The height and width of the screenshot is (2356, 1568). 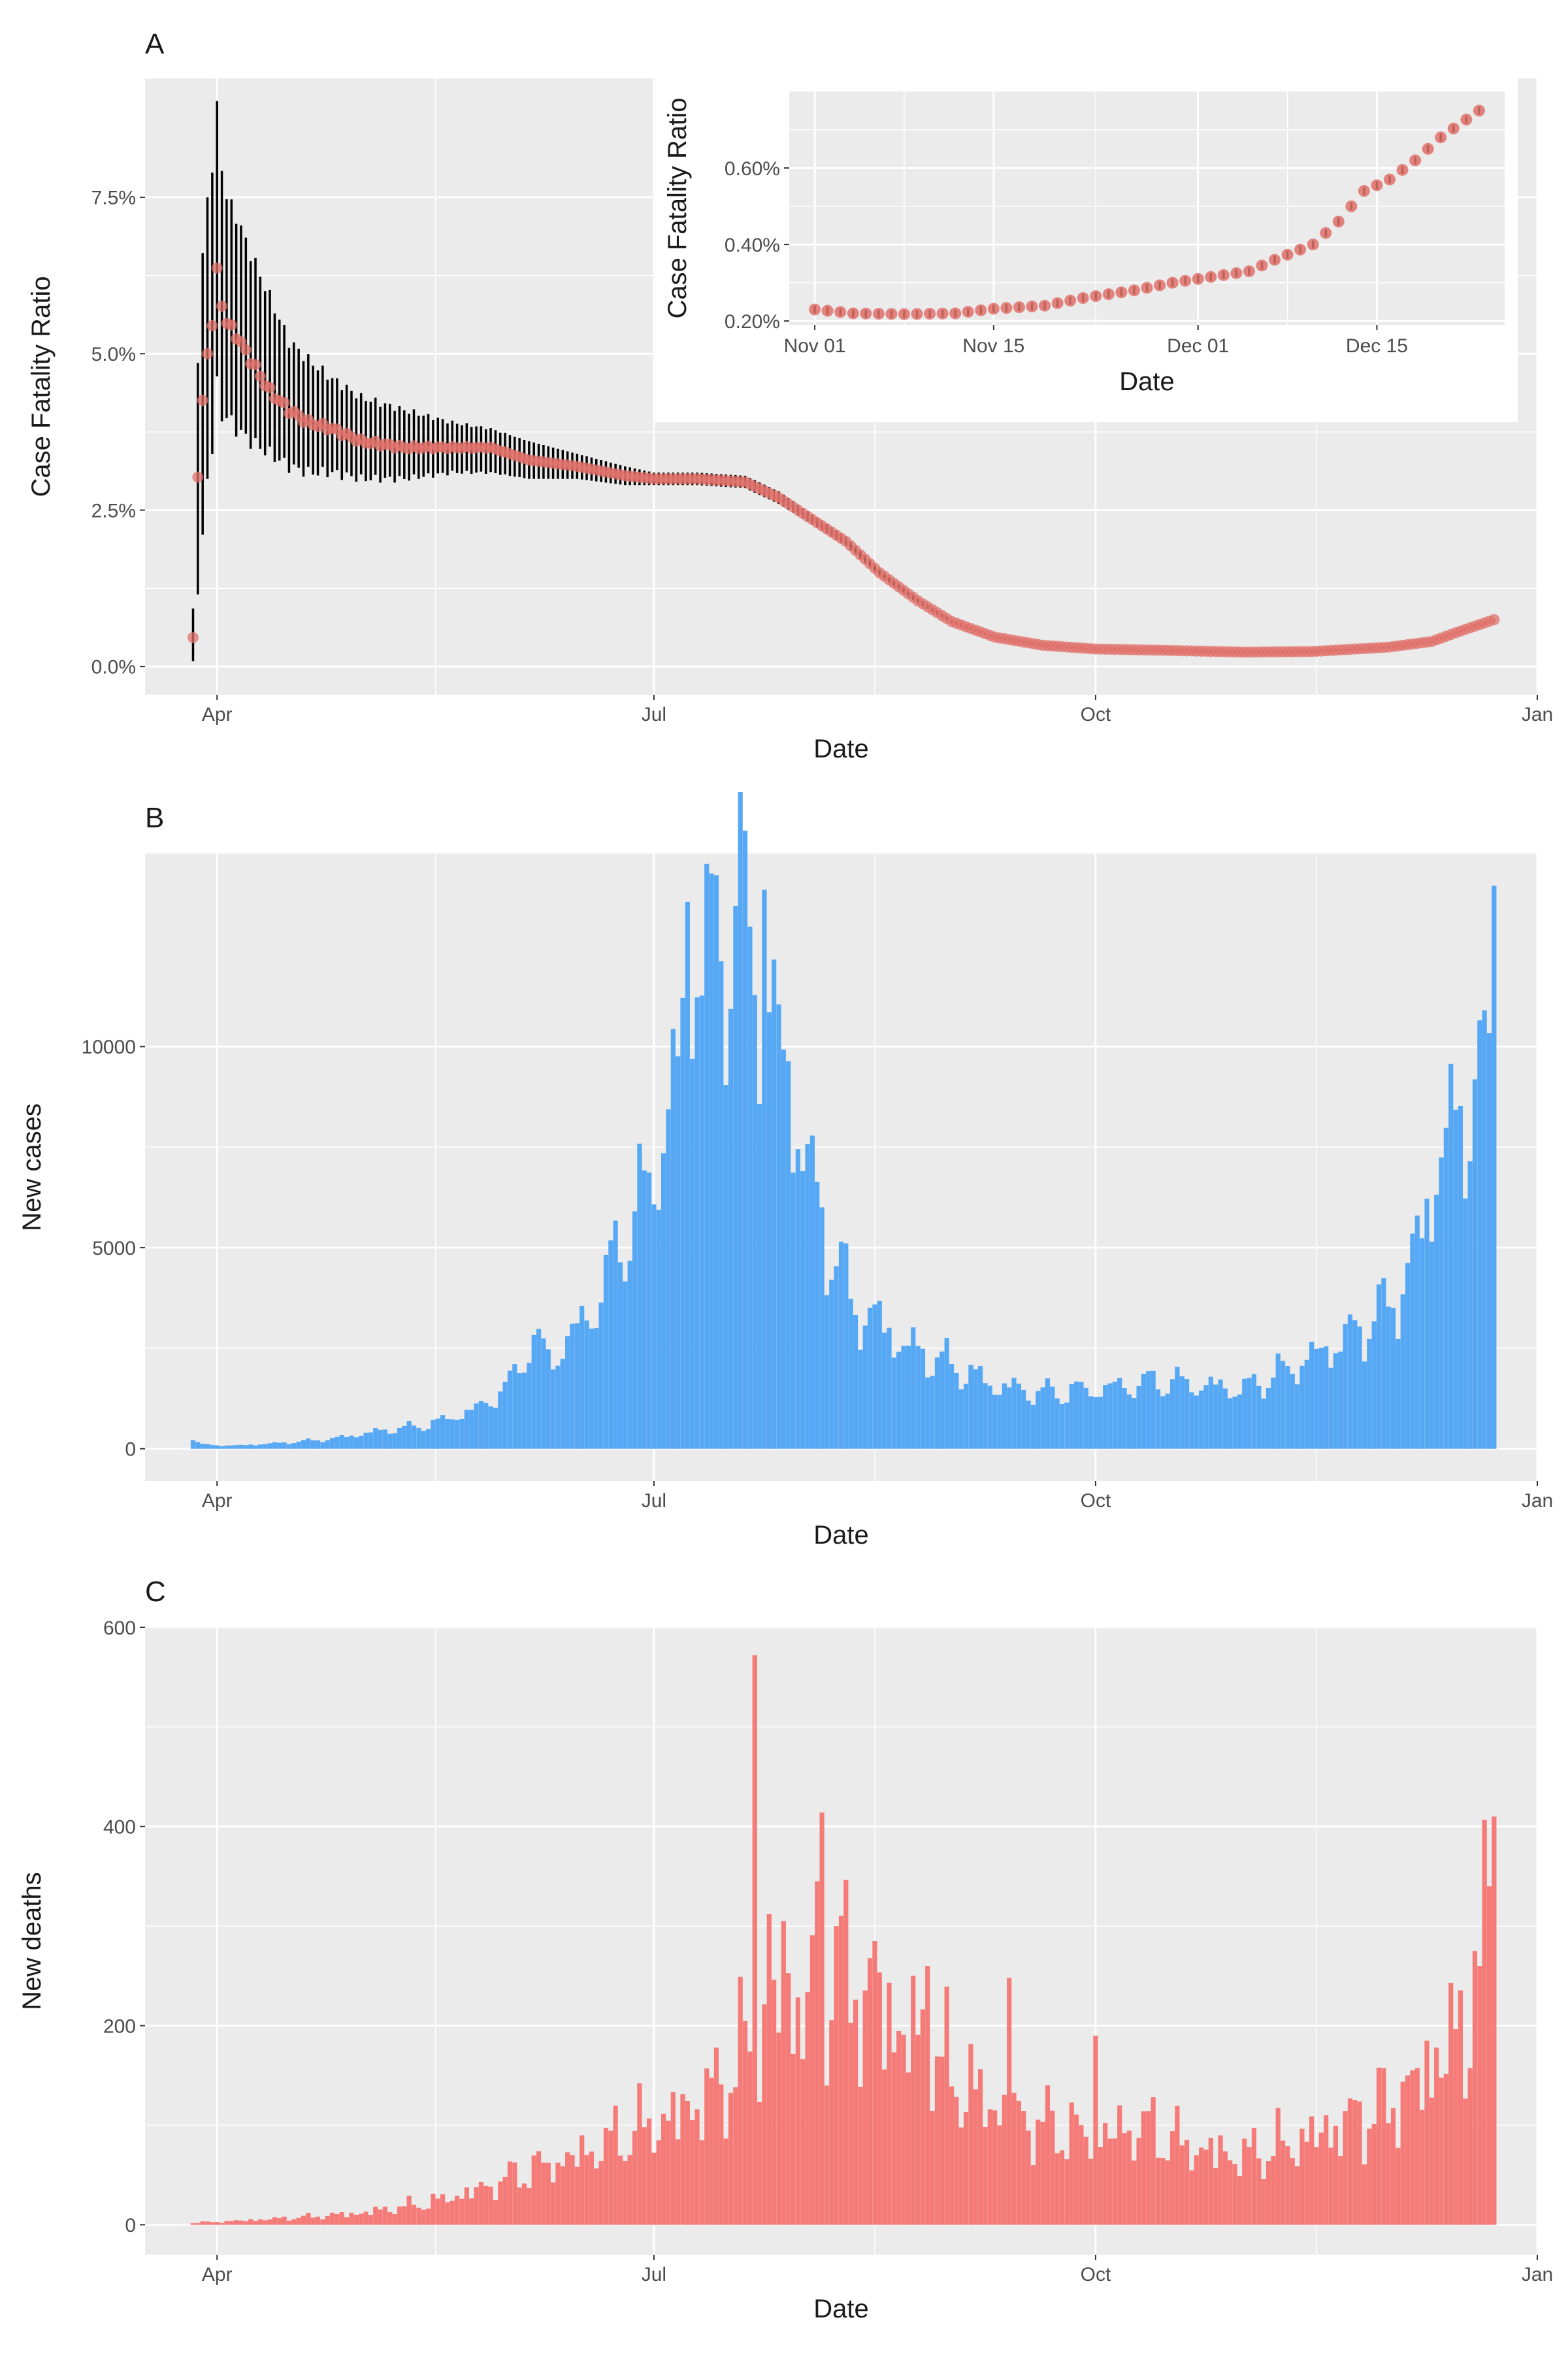 What do you see at coordinates (113, 667) in the screenshot?
I see `y-tick-label: 0.0%` at bounding box center [113, 667].